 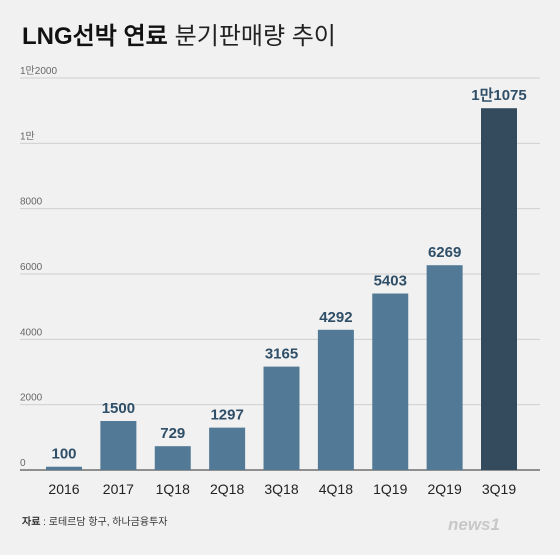 What do you see at coordinates (499, 95) in the screenshot?
I see `value-label: 1만1075` at bounding box center [499, 95].